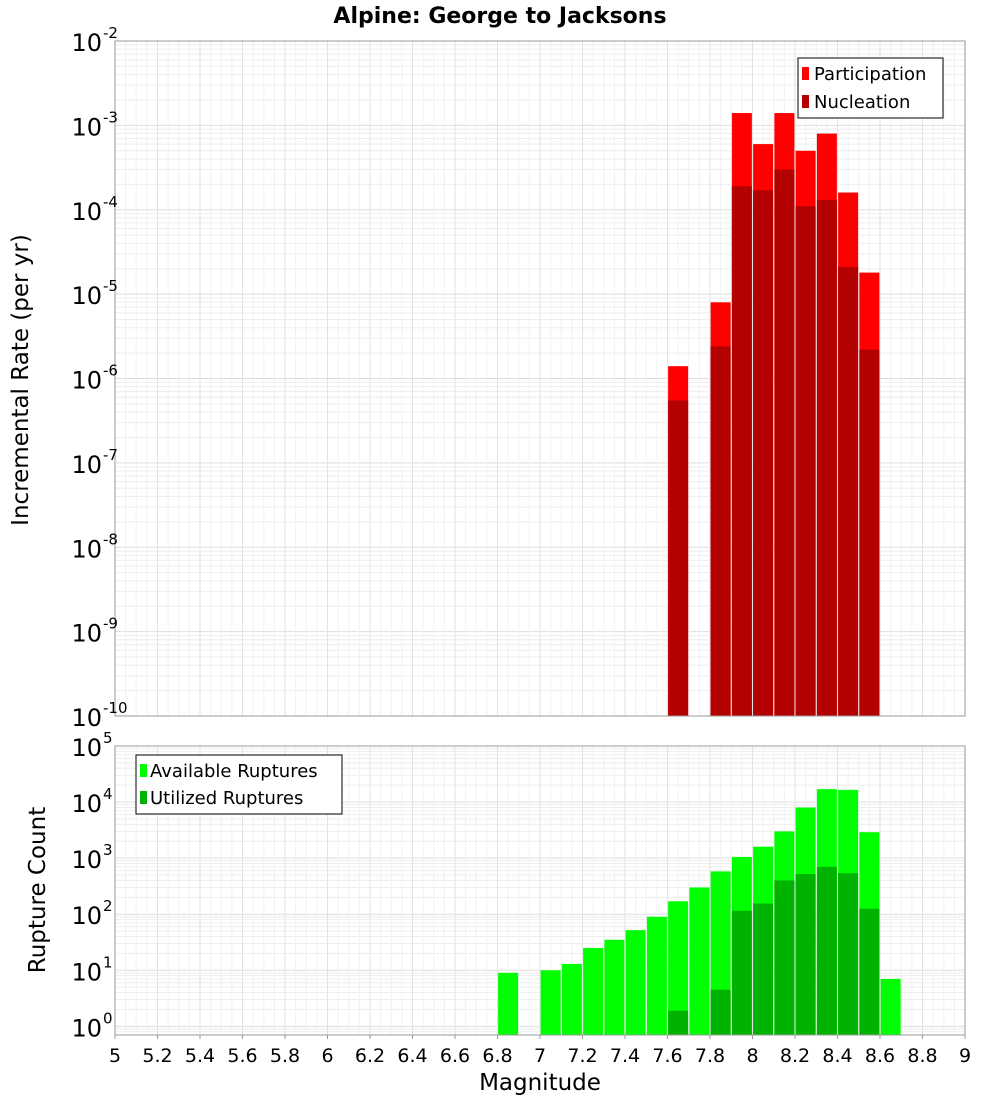 The height and width of the screenshot is (1100, 1000). I want to click on count-y-tick-exponent: 4, so click(108, 794).